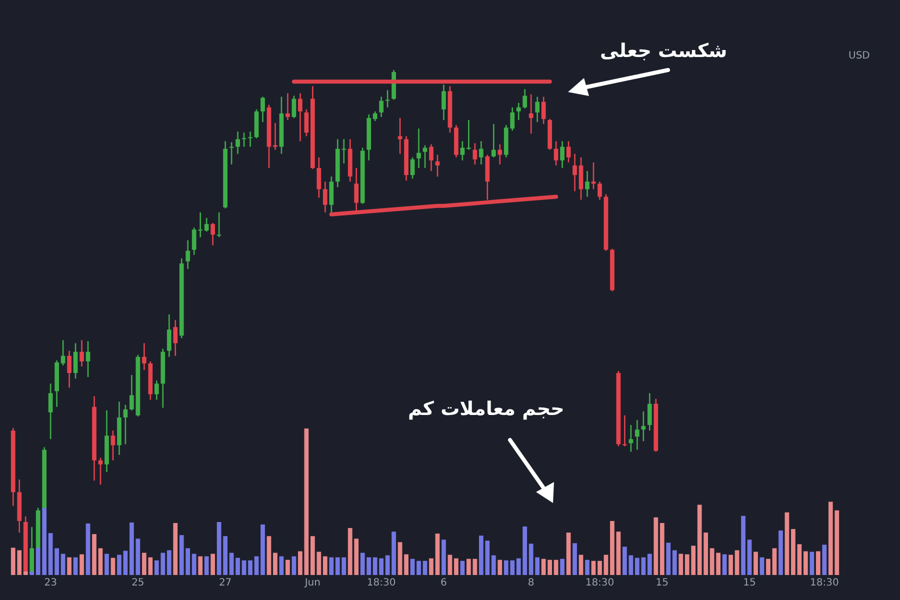 Image resolution: width=900 pixels, height=600 pixels. I want to click on x-tick-label: 6, so click(443, 583).